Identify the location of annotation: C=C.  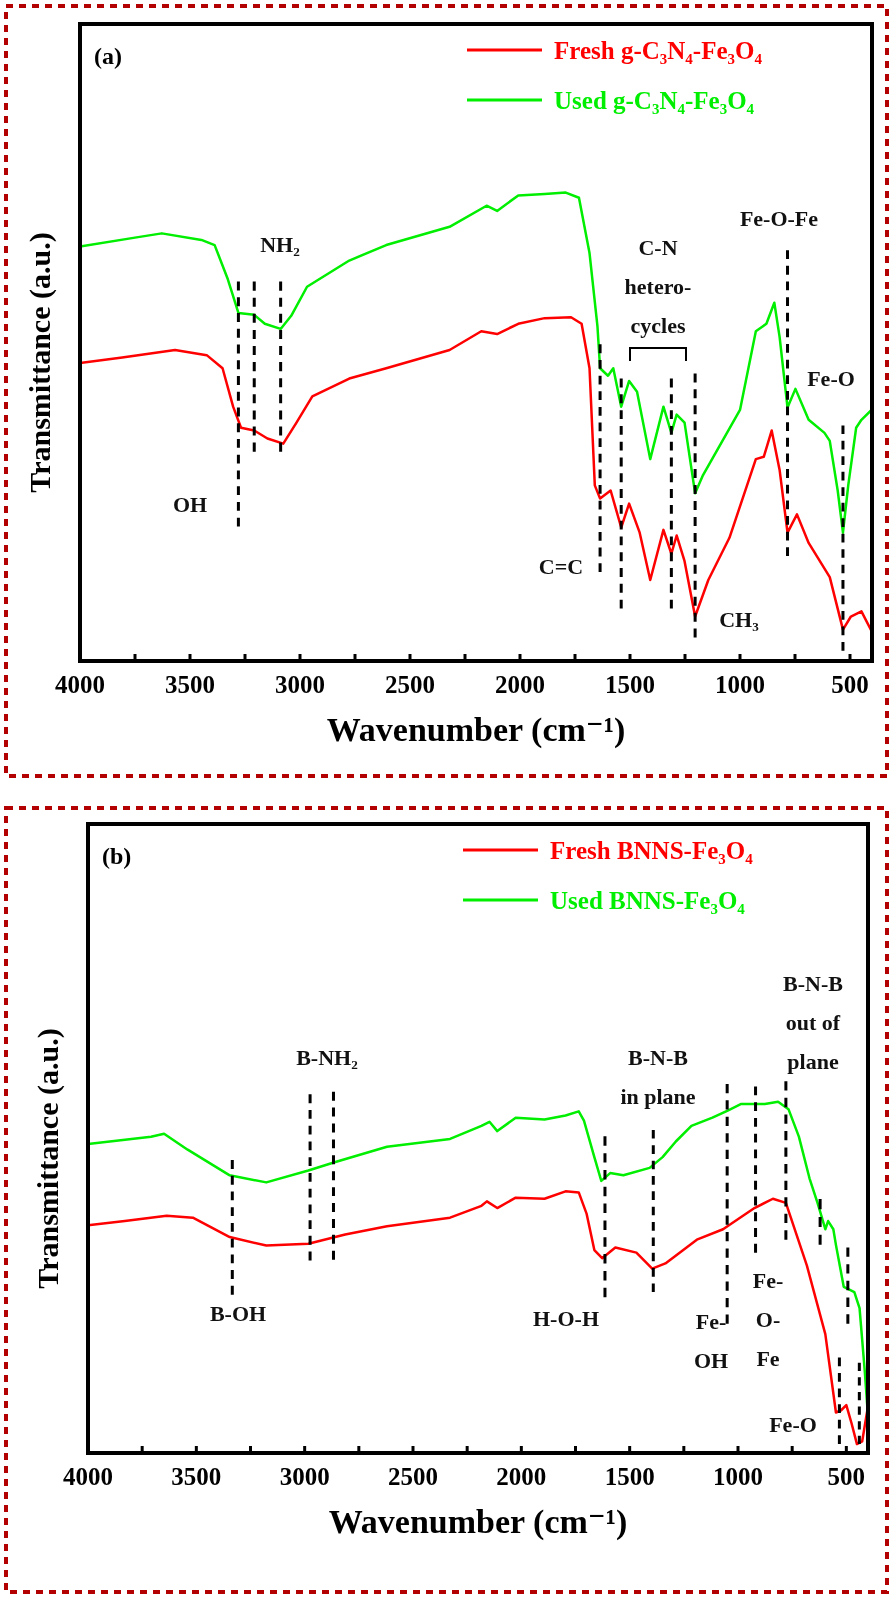
(561, 566).